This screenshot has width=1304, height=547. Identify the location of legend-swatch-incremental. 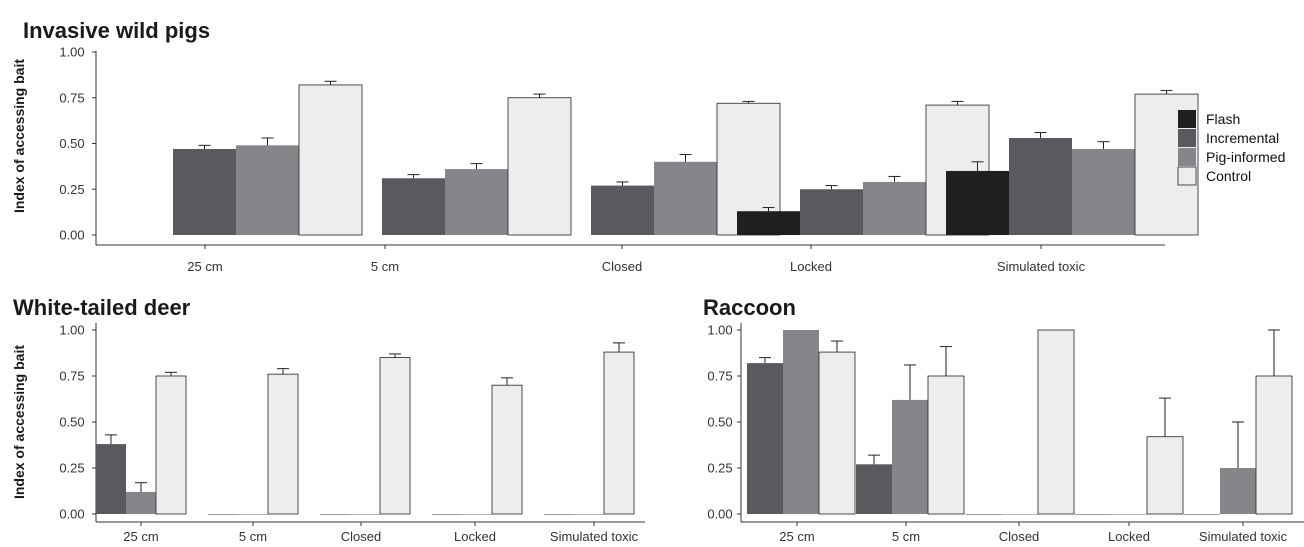
(1187, 138).